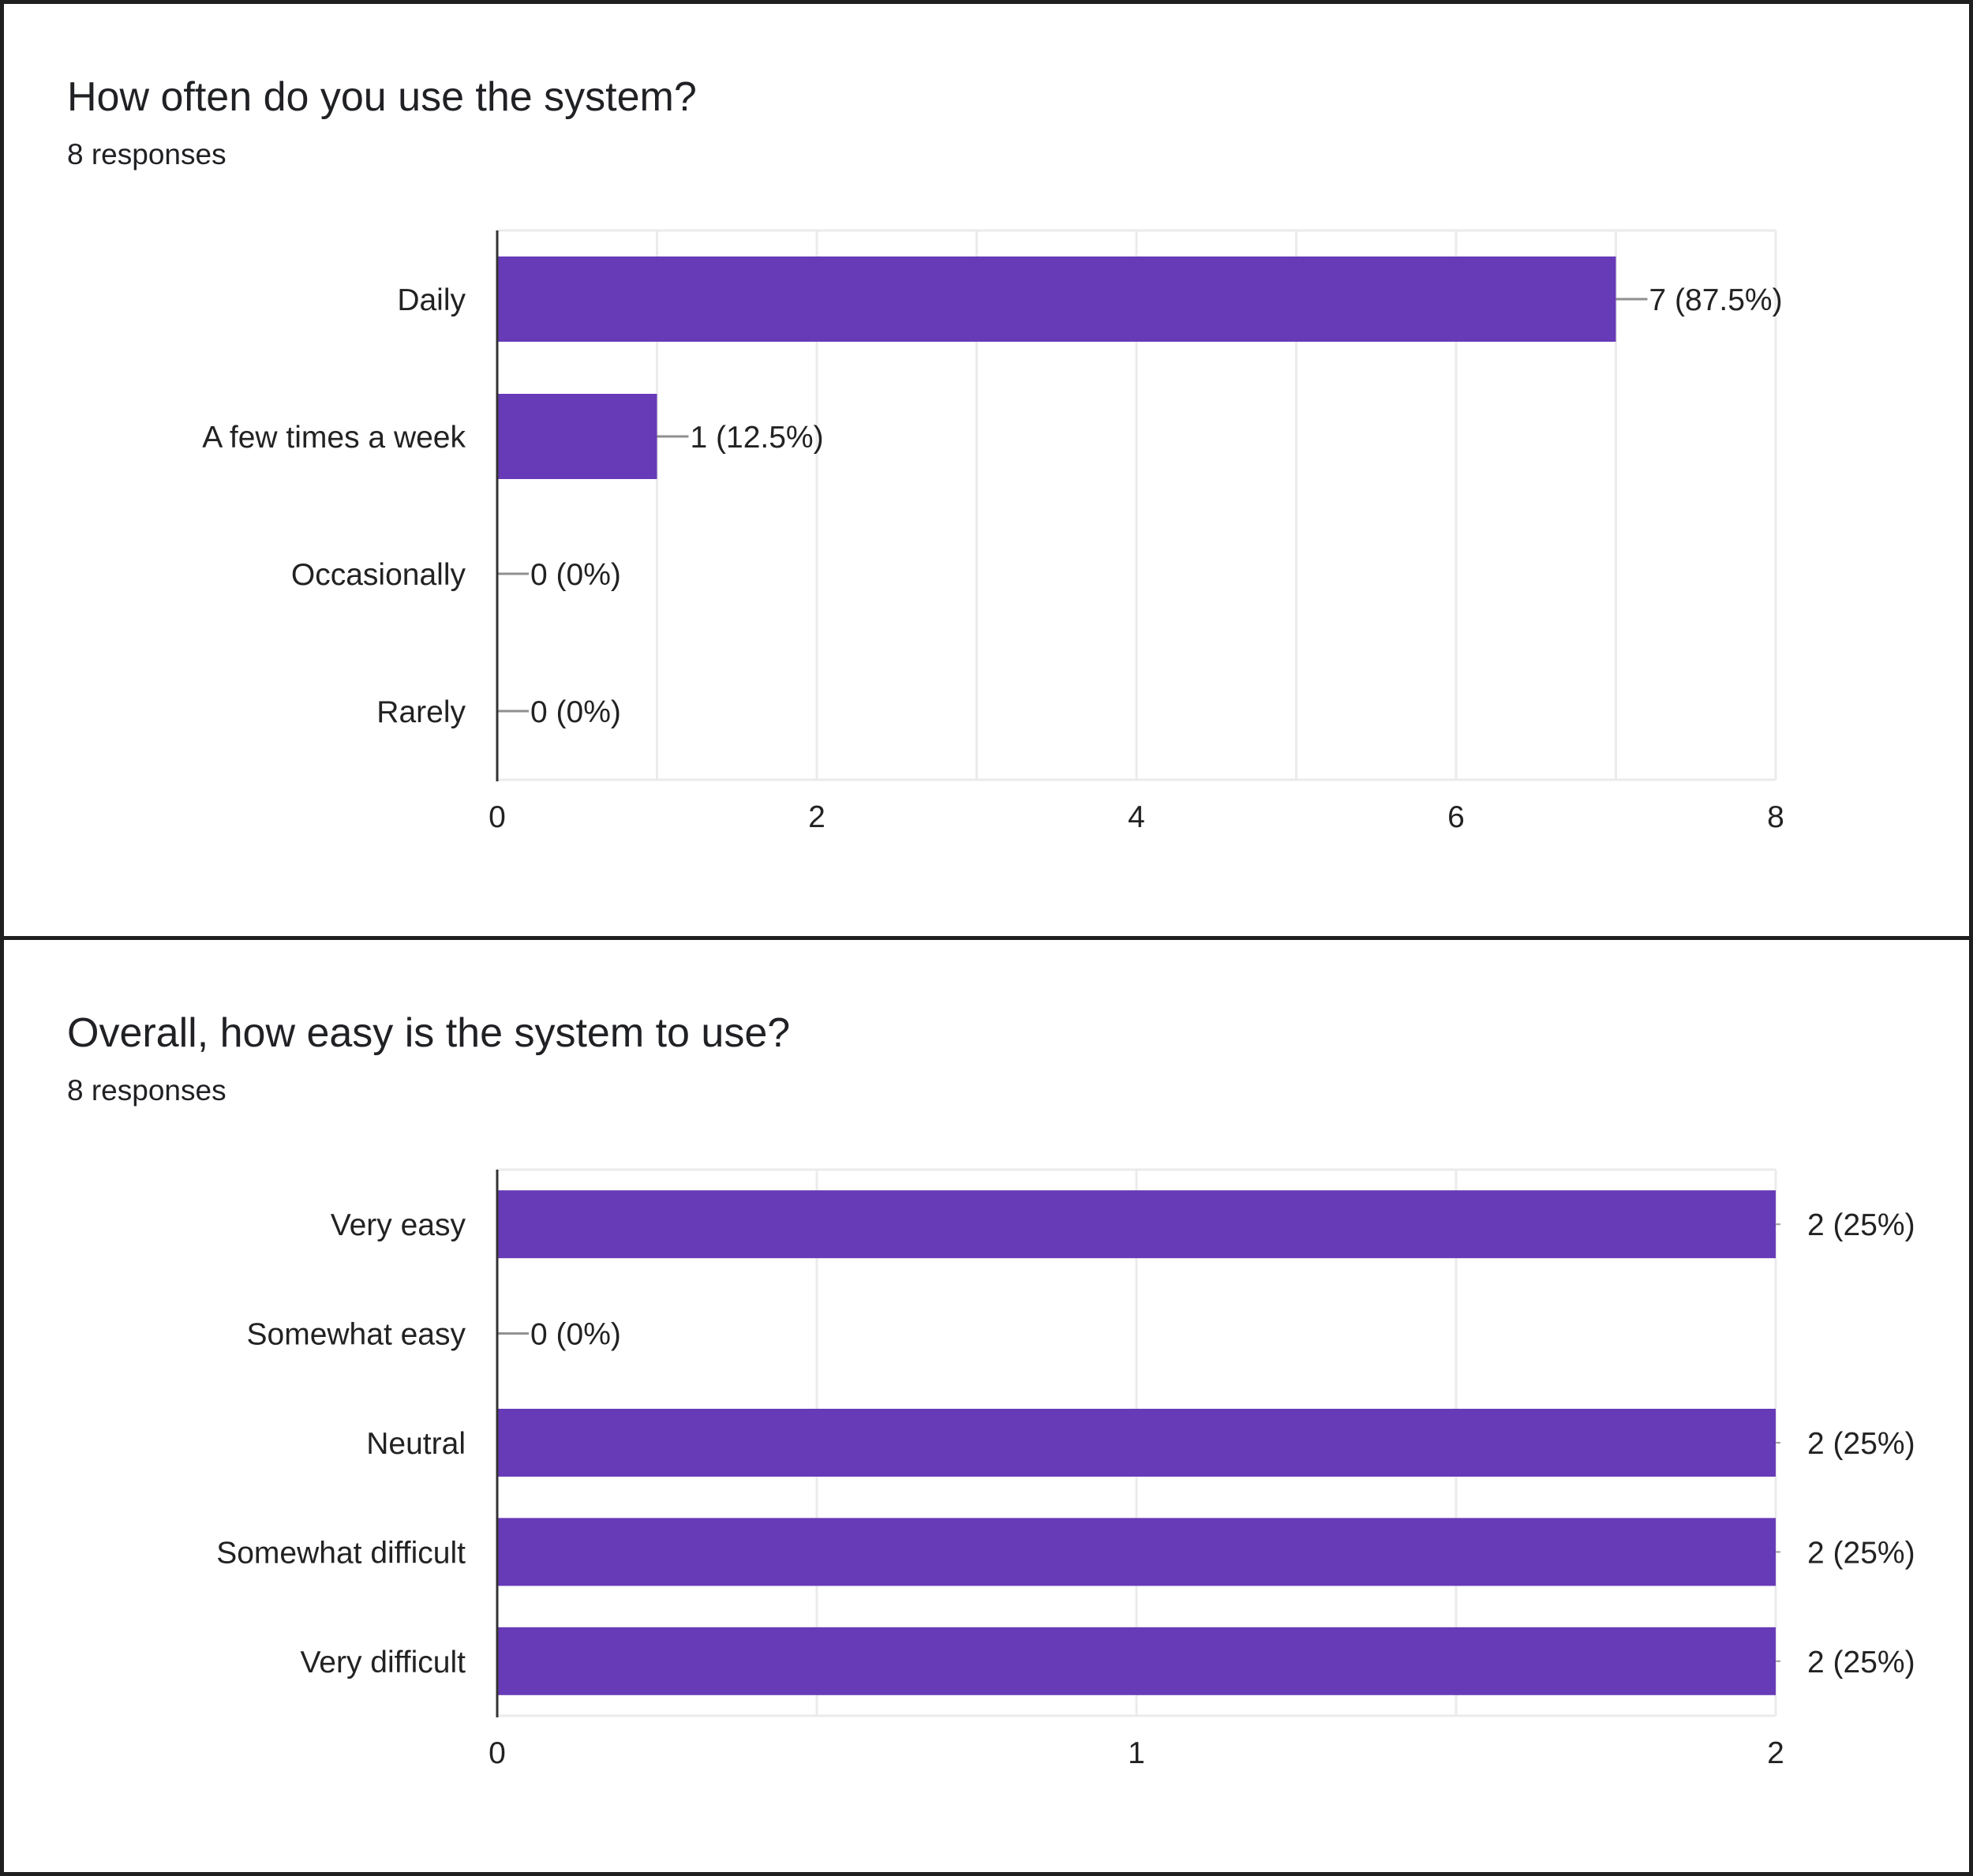 The height and width of the screenshot is (1876, 1973). What do you see at coordinates (421, 712) in the screenshot?
I see `category-label: Rarely` at bounding box center [421, 712].